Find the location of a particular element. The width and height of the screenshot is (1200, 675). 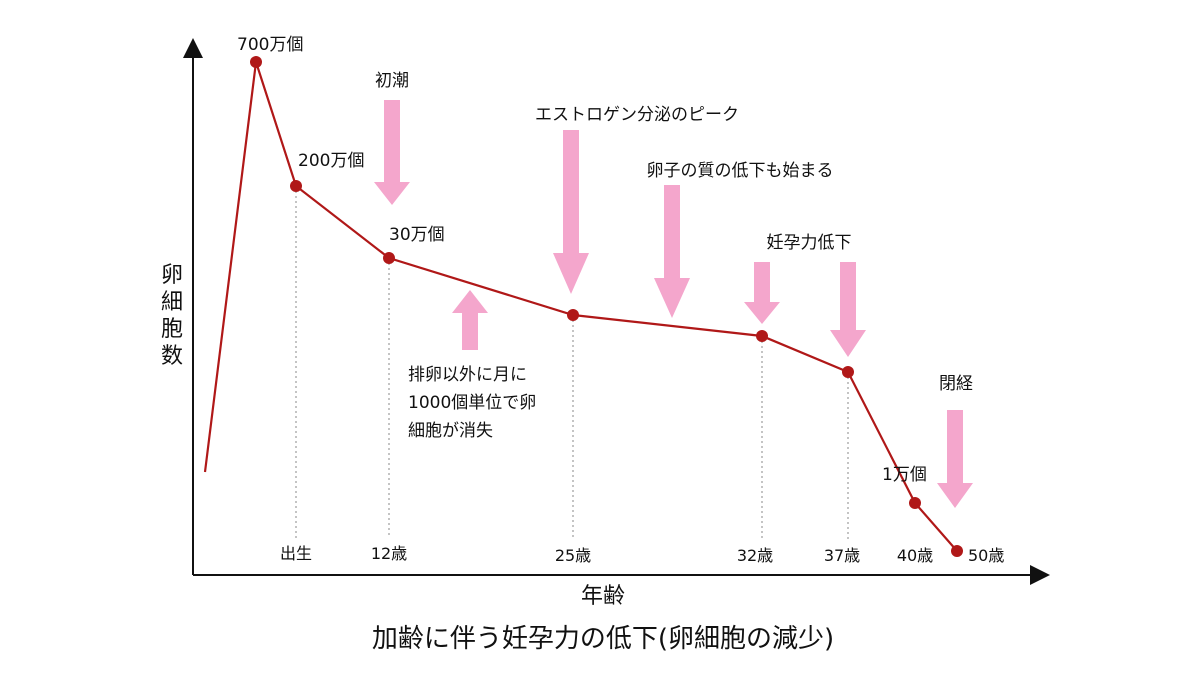

annotation-loss-1: 排卵以外に月に is located at coordinates (467, 375).